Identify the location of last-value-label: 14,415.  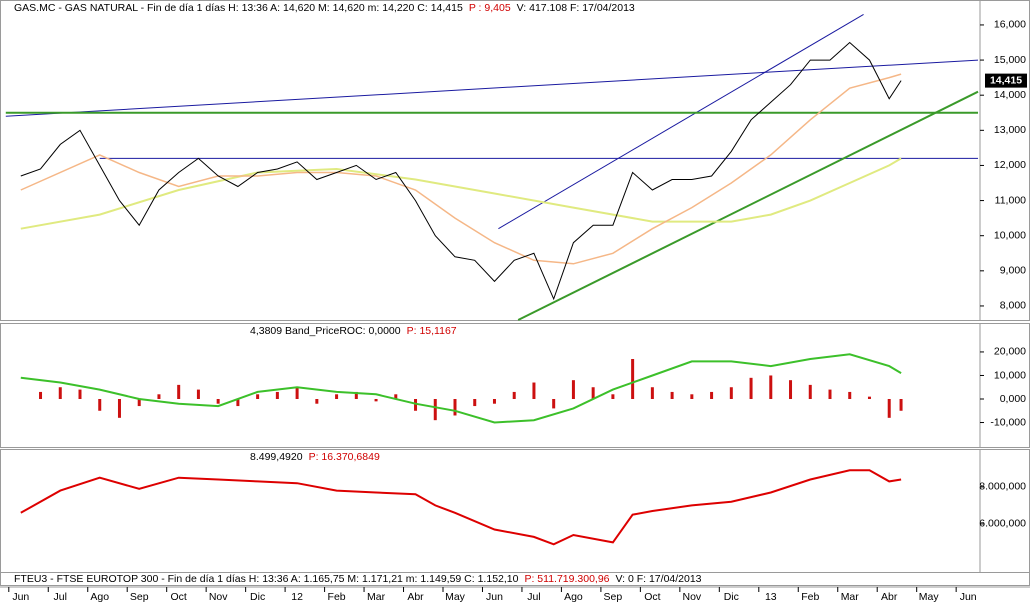
(1006, 80).